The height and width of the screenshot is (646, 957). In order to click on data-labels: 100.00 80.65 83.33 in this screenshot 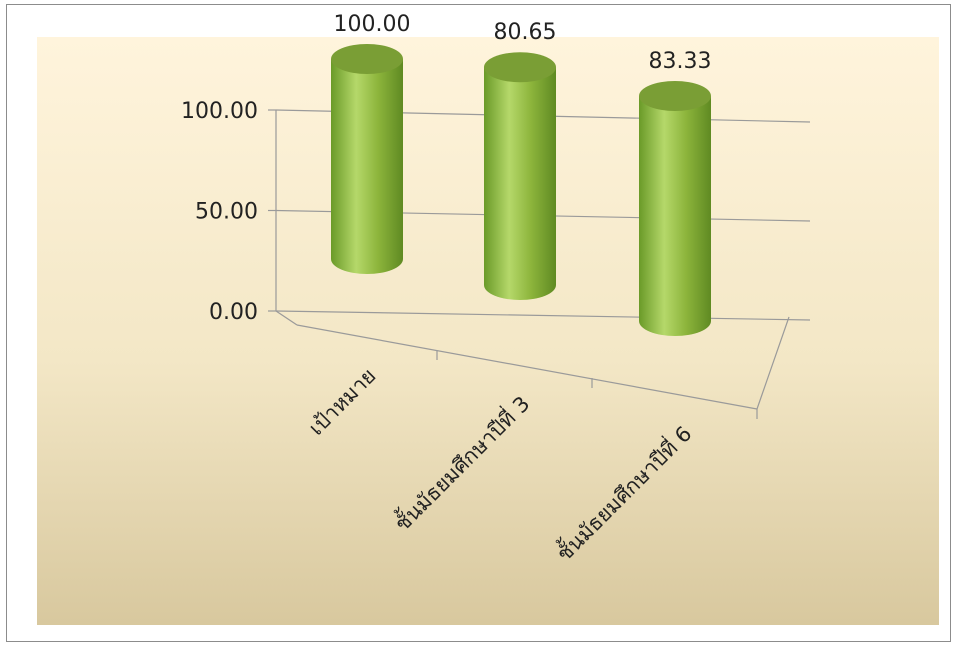, I will do `click(523, 43)`.